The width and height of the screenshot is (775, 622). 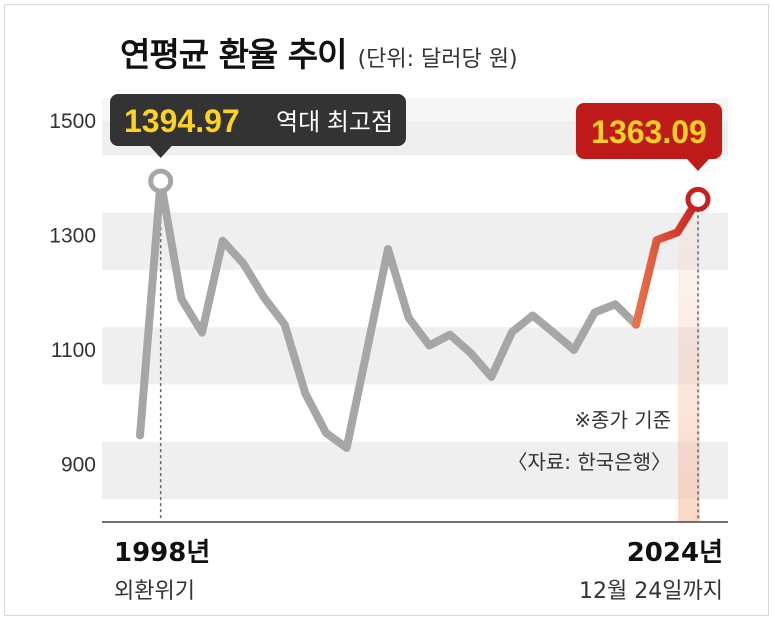 I want to click on title-area: 연평균 환율 추이 (단위: 달러당 원), so click(x=319, y=52).